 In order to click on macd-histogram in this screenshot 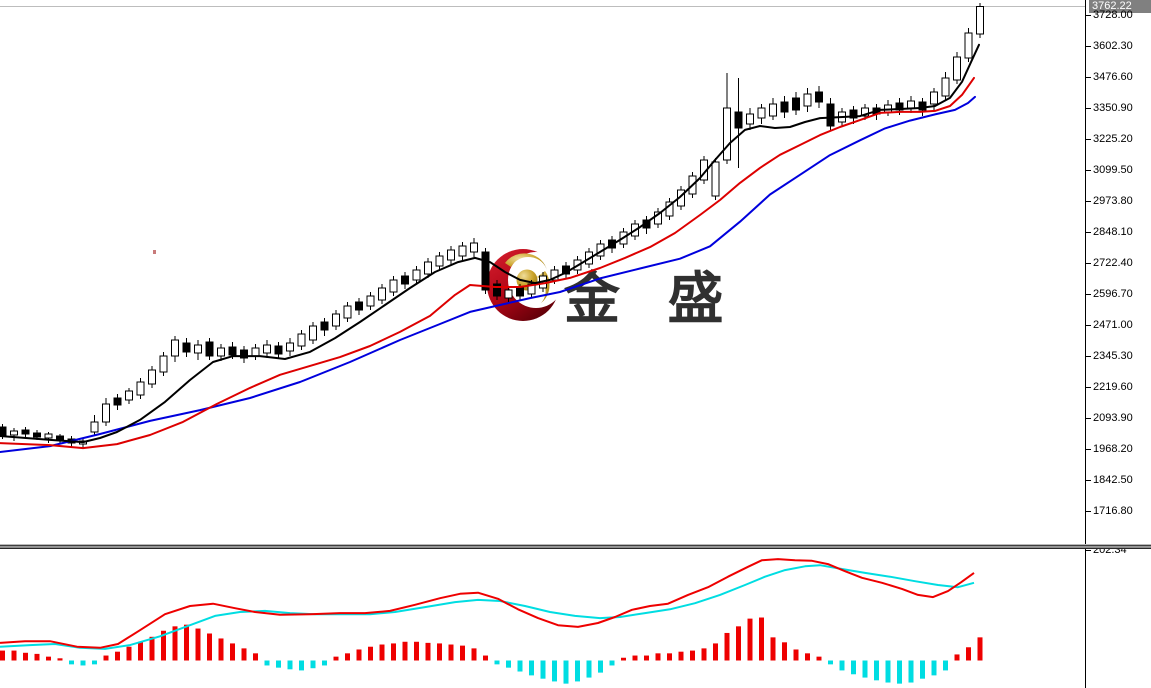, I will do `click(491, 650)`.